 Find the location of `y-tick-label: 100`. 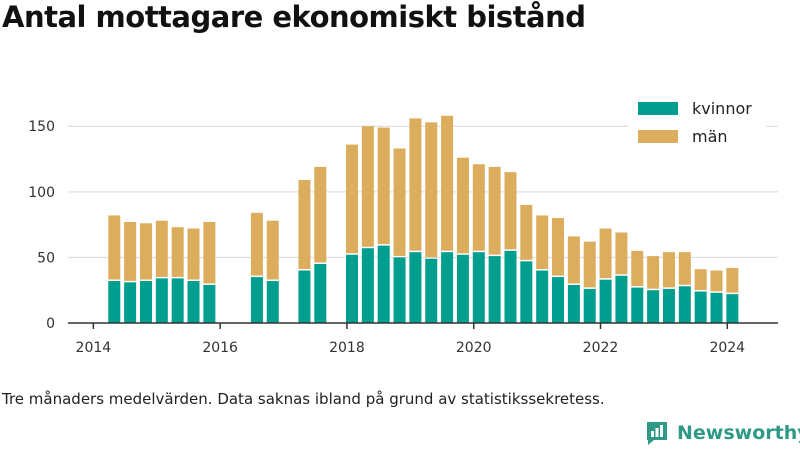

y-tick-label: 100 is located at coordinates (41, 193).